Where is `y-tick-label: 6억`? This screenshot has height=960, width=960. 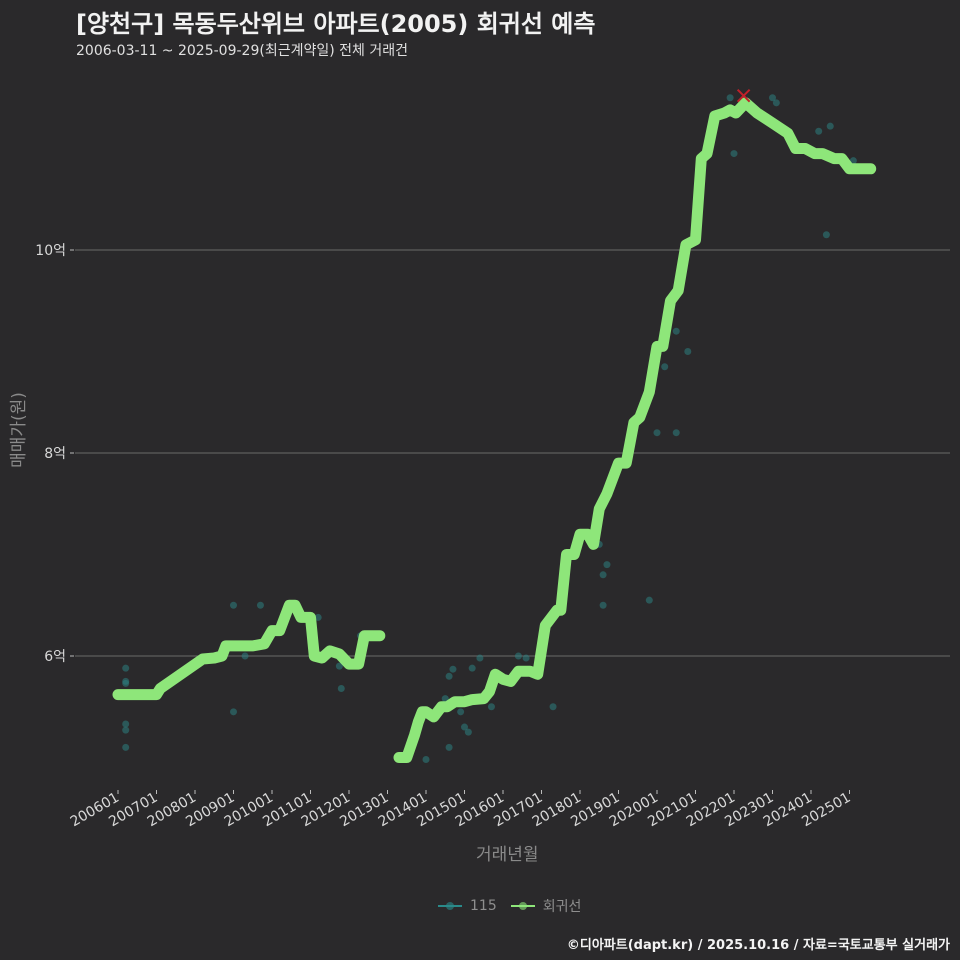
y-tick-label: 6억 is located at coordinates (55, 657).